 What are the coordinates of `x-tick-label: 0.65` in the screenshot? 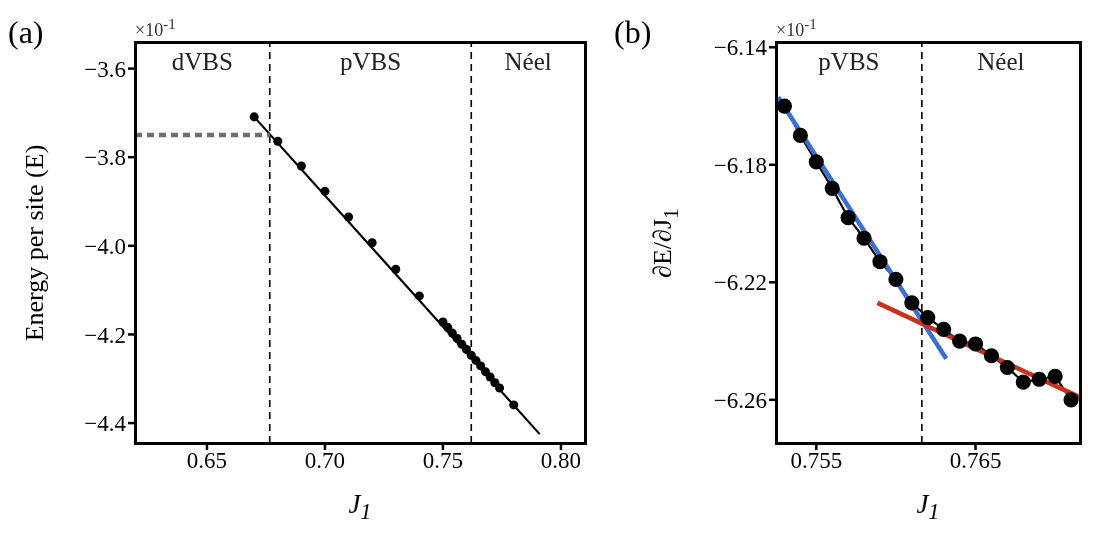 It's located at (207, 461).